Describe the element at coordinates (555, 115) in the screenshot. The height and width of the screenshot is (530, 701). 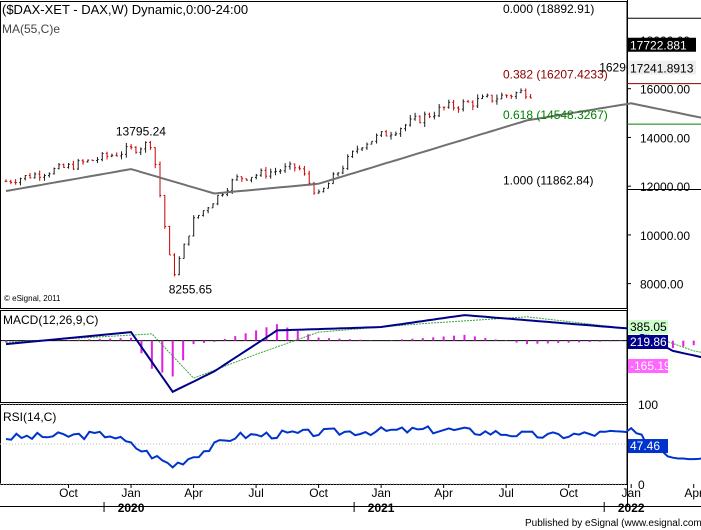
I see `fib-level-label: 0.618 (14548.3267)` at that location.